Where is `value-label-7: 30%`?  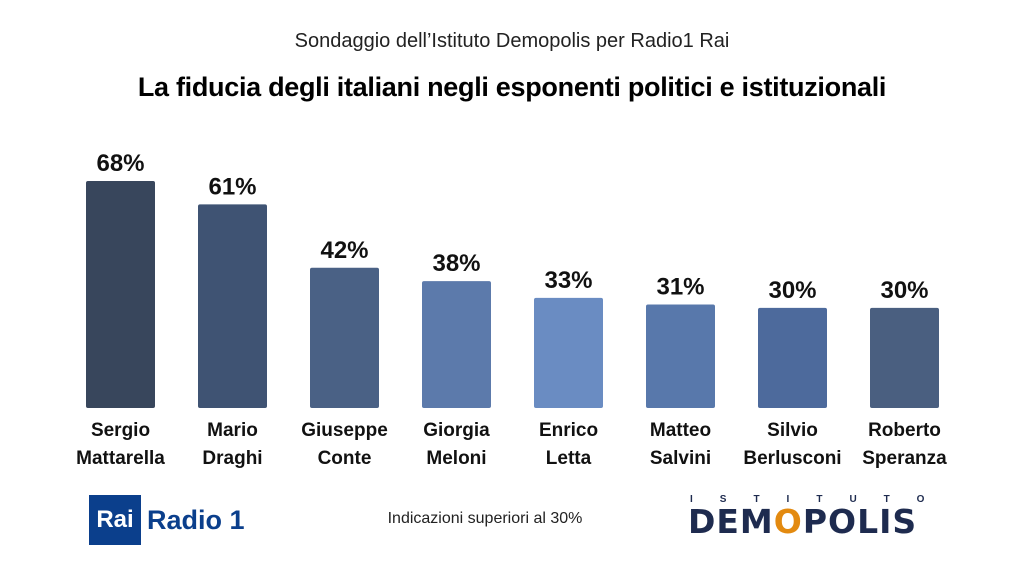
value-label-7: 30% is located at coordinates (904, 290).